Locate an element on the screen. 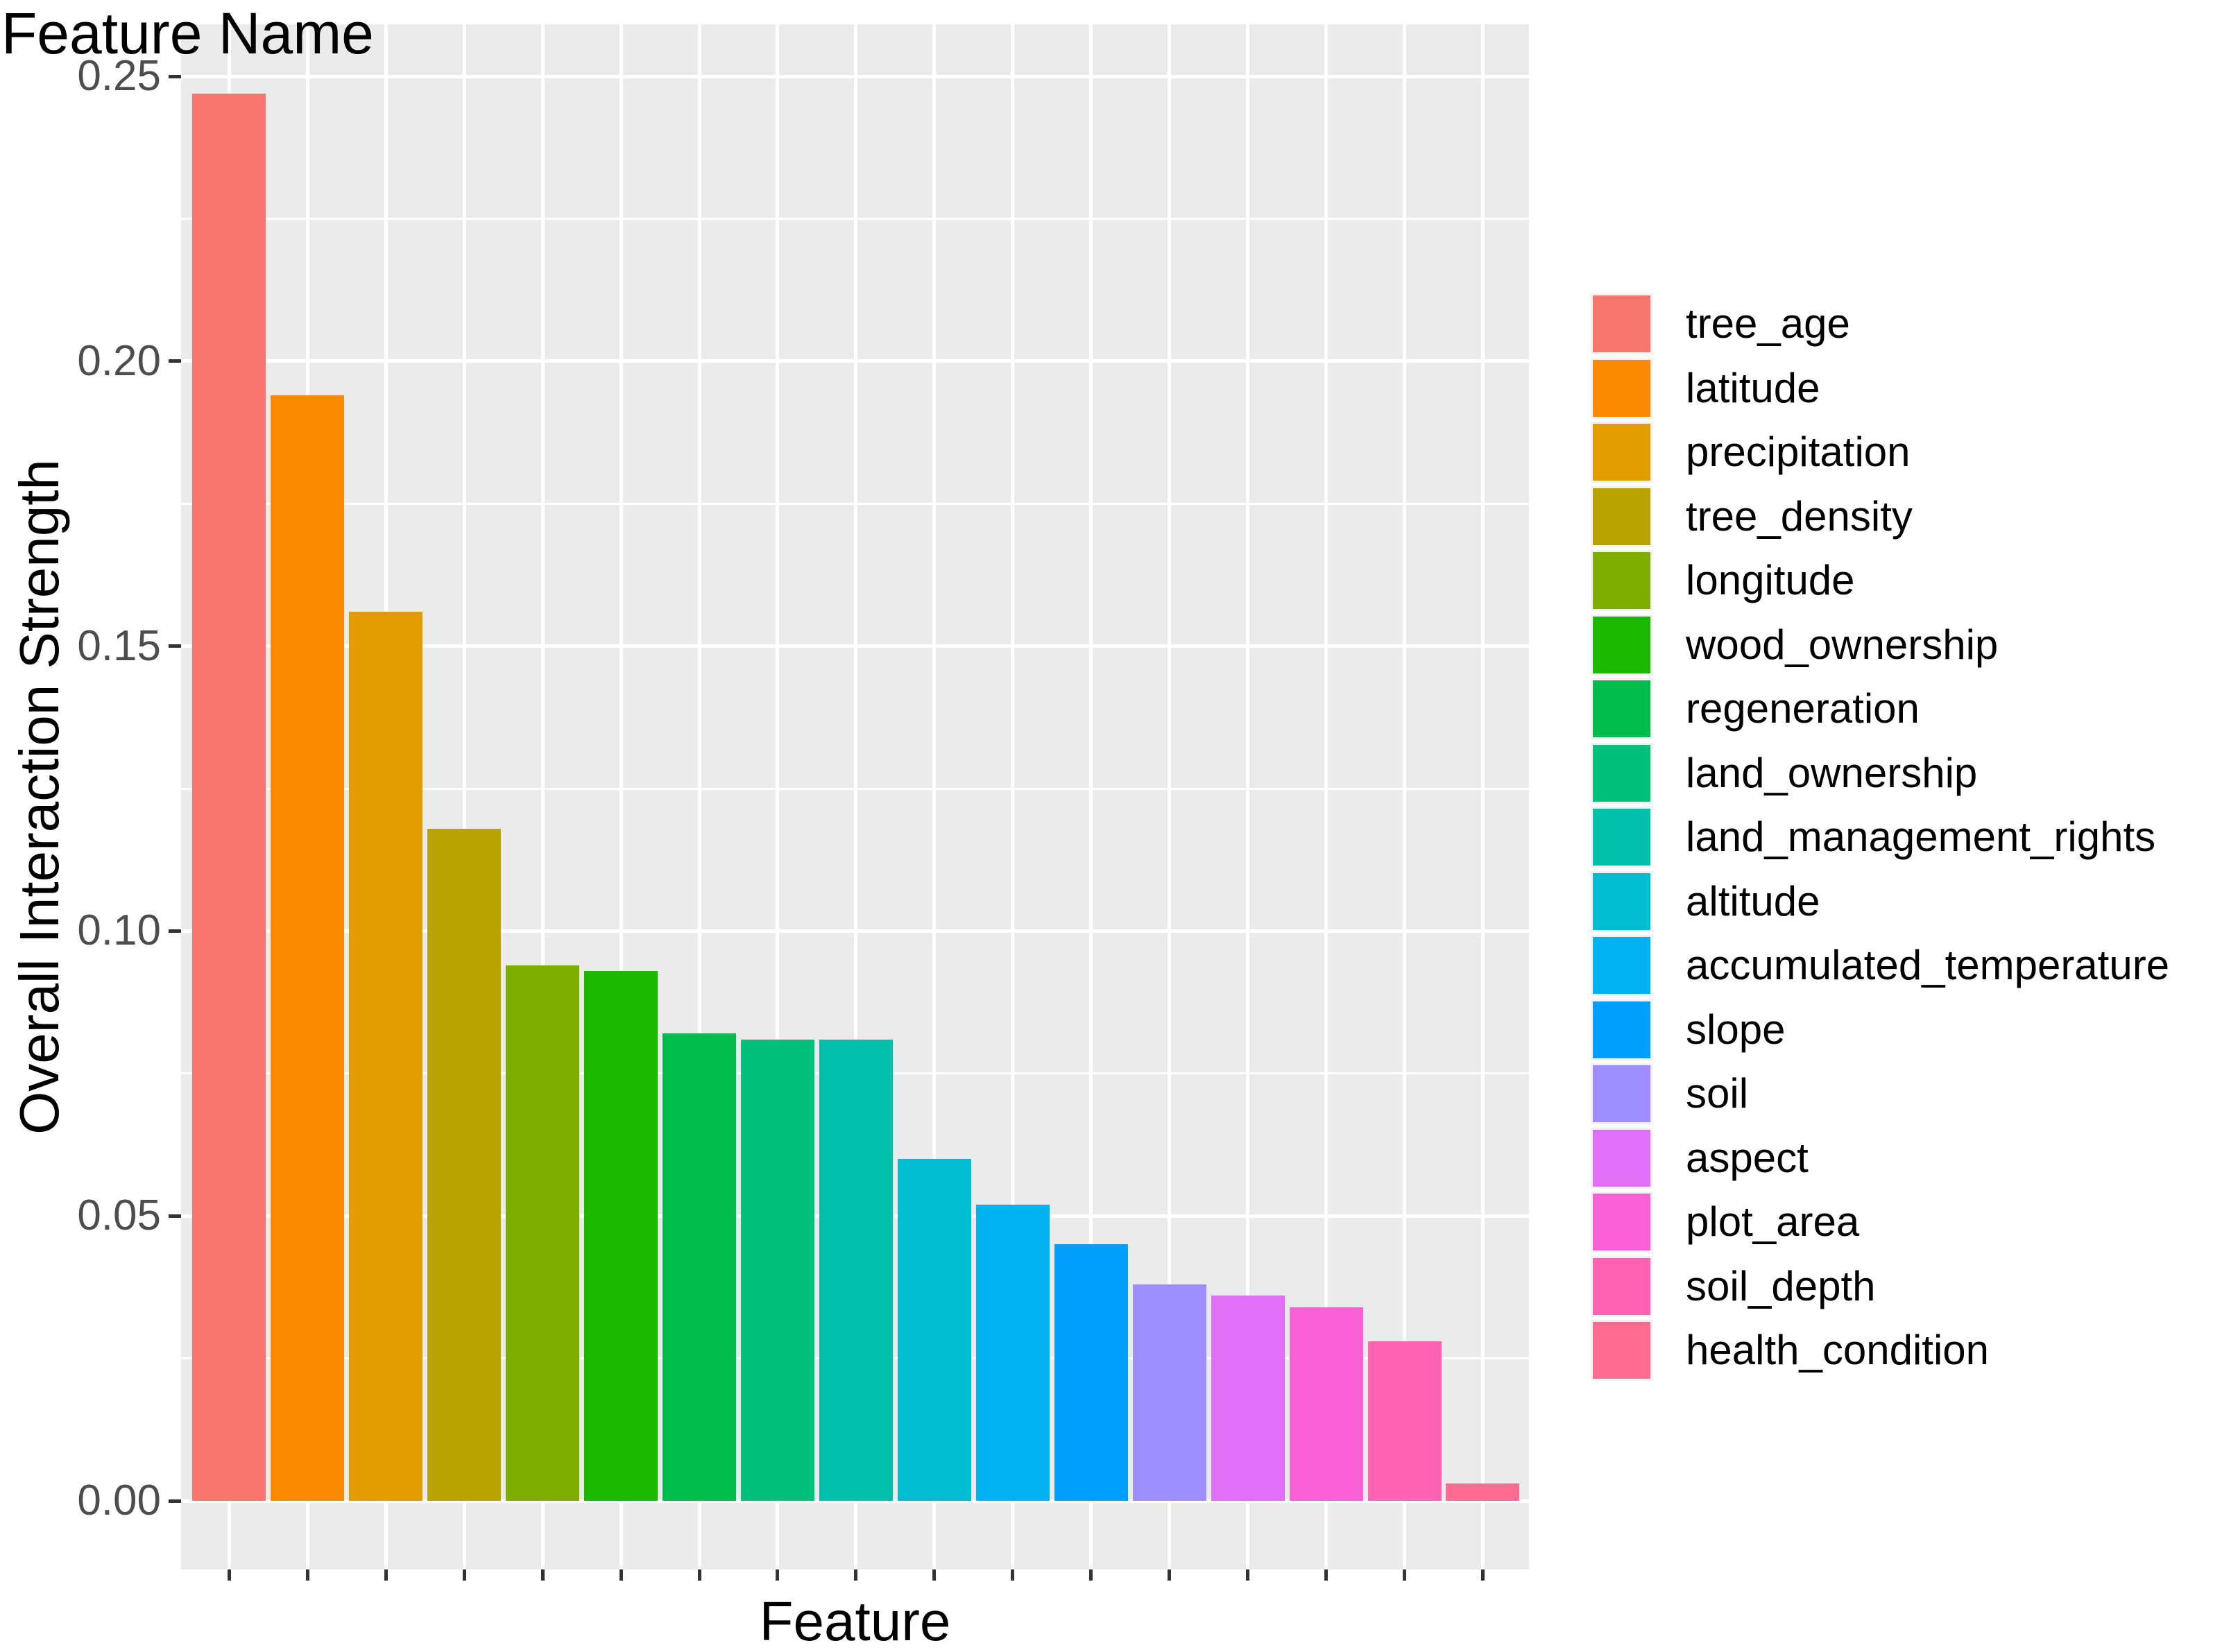  legend-swatch-precipitation is located at coordinates (1621, 452).